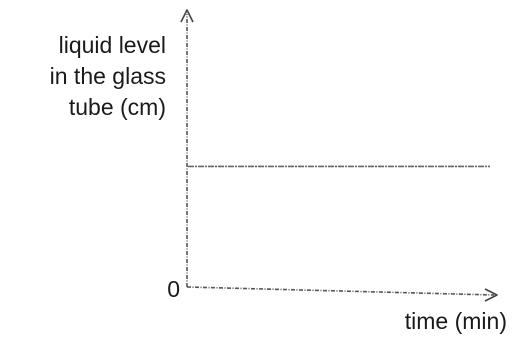 The width and height of the screenshot is (512, 338). I want to click on x-axis, so click(340, 291).